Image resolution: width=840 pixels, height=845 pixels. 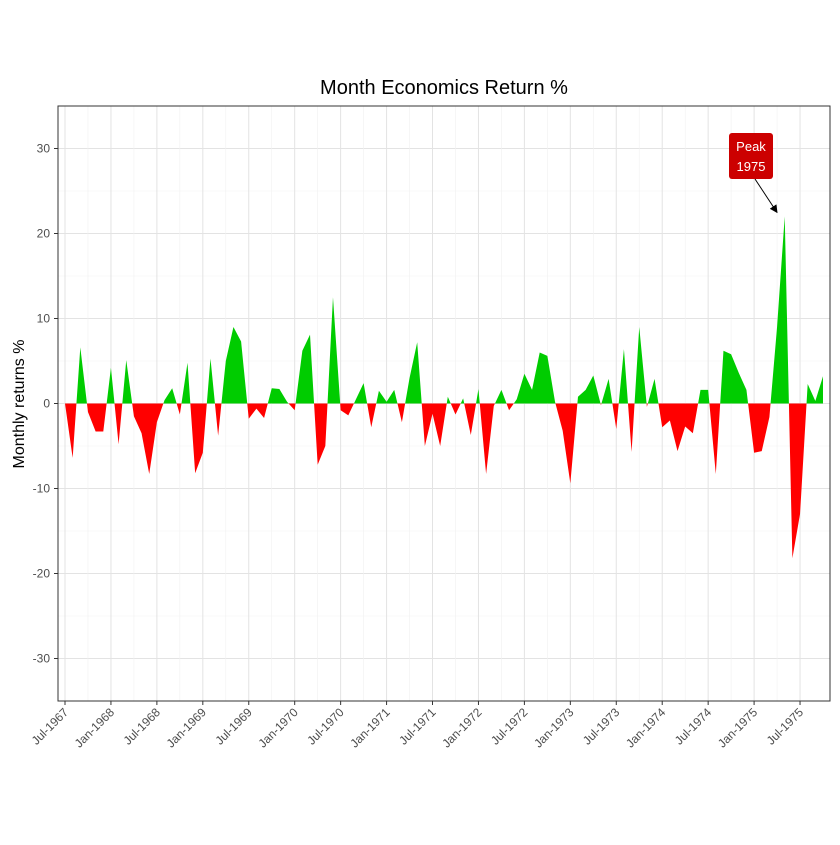 I want to click on y-axis: -30 -20 -10 0 10 20 30, so click(x=45, y=404).